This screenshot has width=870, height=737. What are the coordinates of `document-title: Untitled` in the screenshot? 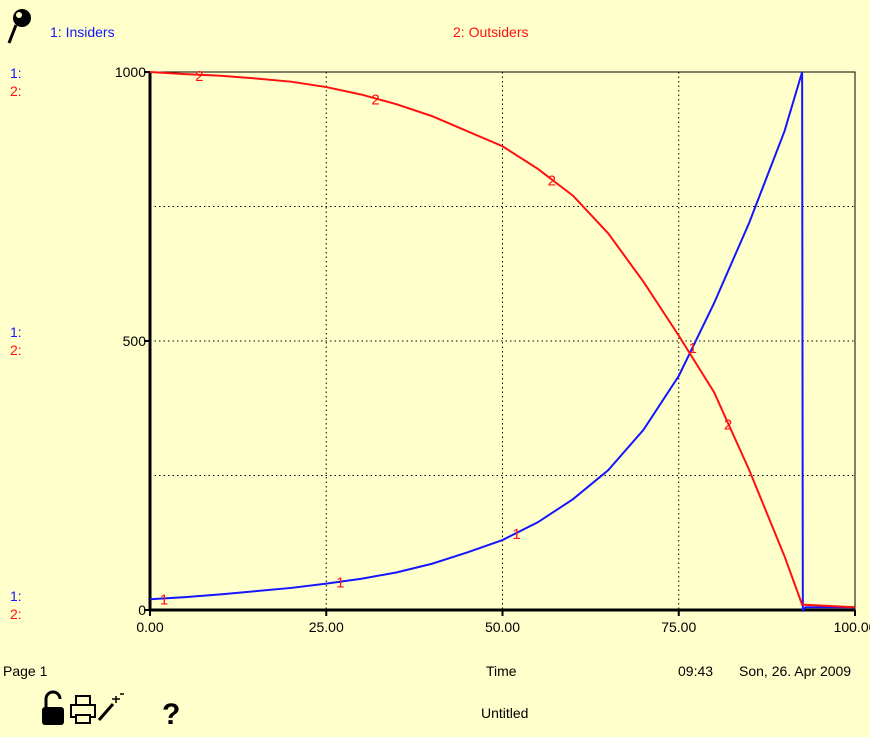 It's located at (504, 713).